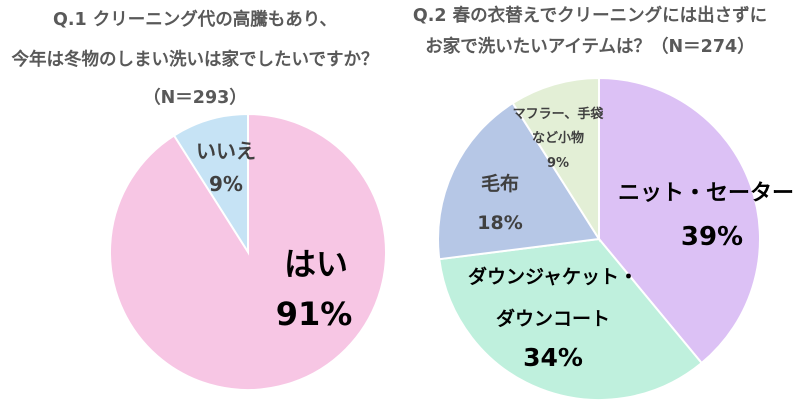 Image resolution: width=800 pixels, height=407 pixels. What do you see at coordinates (195, 19) in the screenshot?
I see `chart1-title-line1: Q.1 クリーニング代の高騰もあり、` at bounding box center [195, 19].